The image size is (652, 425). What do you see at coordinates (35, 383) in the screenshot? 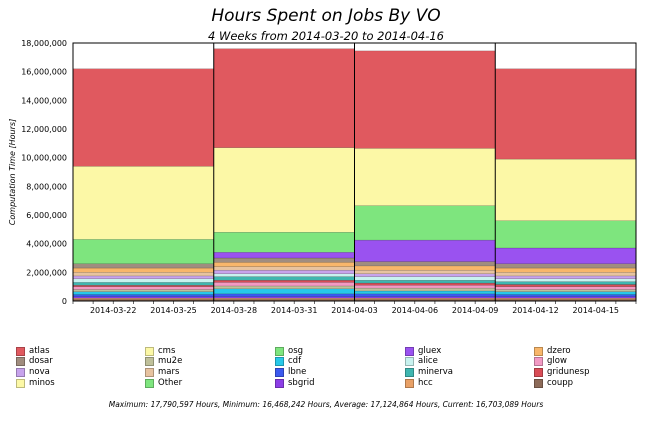
I see `legend-item-minos: minos` at bounding box center [35, 383].